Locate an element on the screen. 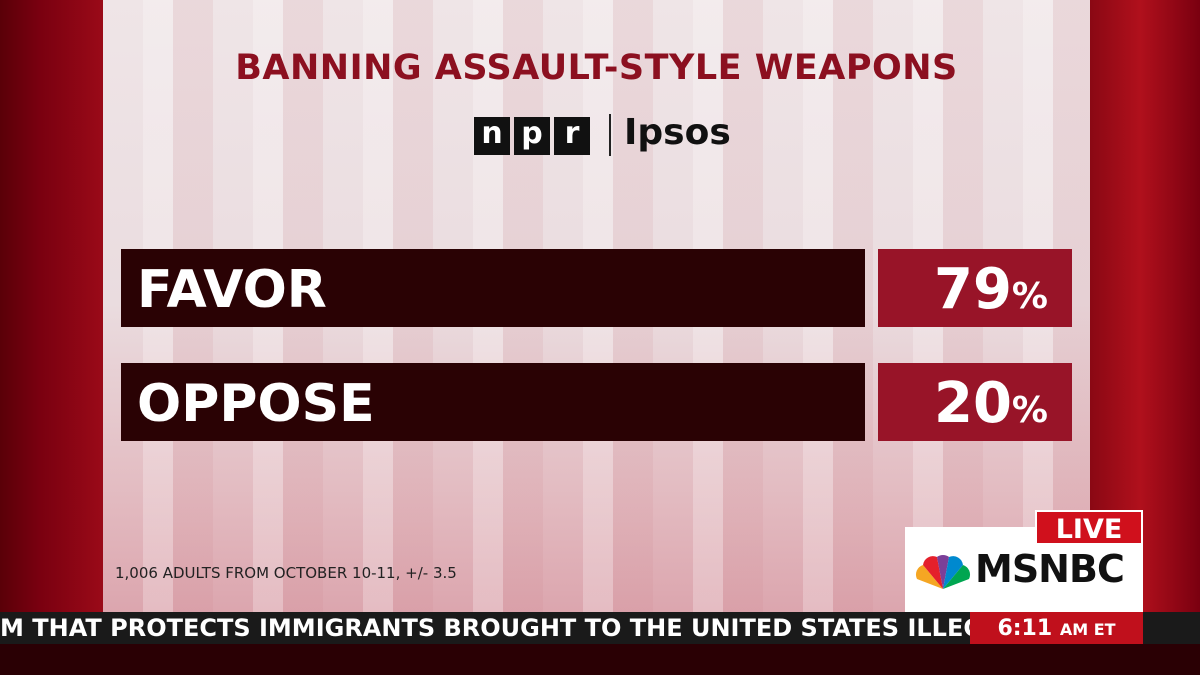  footnote: 1,006 ADULTS FROM OCTOBER 10-11, +/- 3.5 is located at coordinates (286, 573).